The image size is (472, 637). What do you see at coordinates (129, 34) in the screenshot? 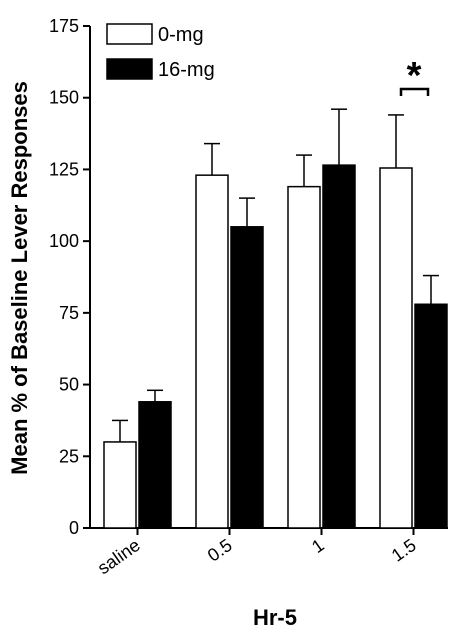
I see `legend-swatch-0-mg` at bounding box center [129, 34].